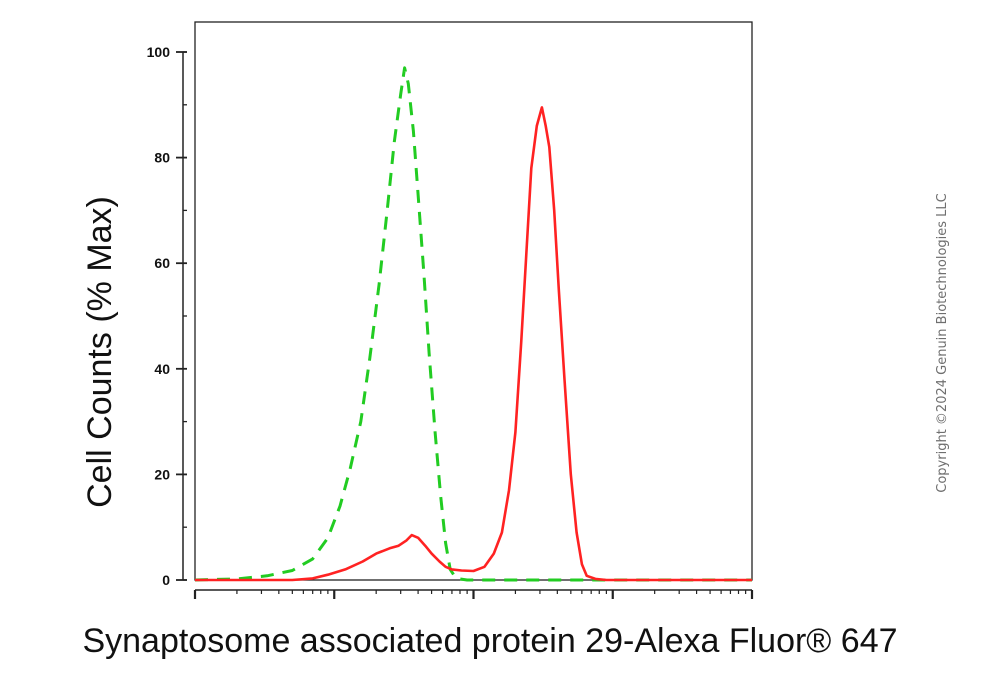 The image size is (992, 690). Describe the element at coordinates (166, 580) in the screenshot. I see `y-tick-label: 0` at that location.